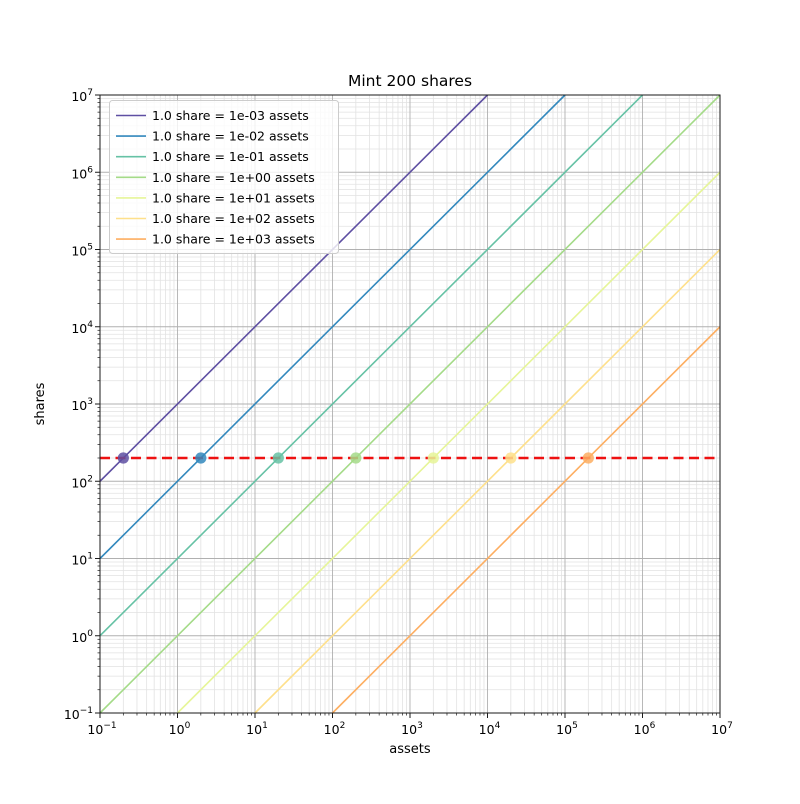 This screenshot has width=800, height=804. I want to click on x-tick-label: 10⁻¹, so click(101, 729).